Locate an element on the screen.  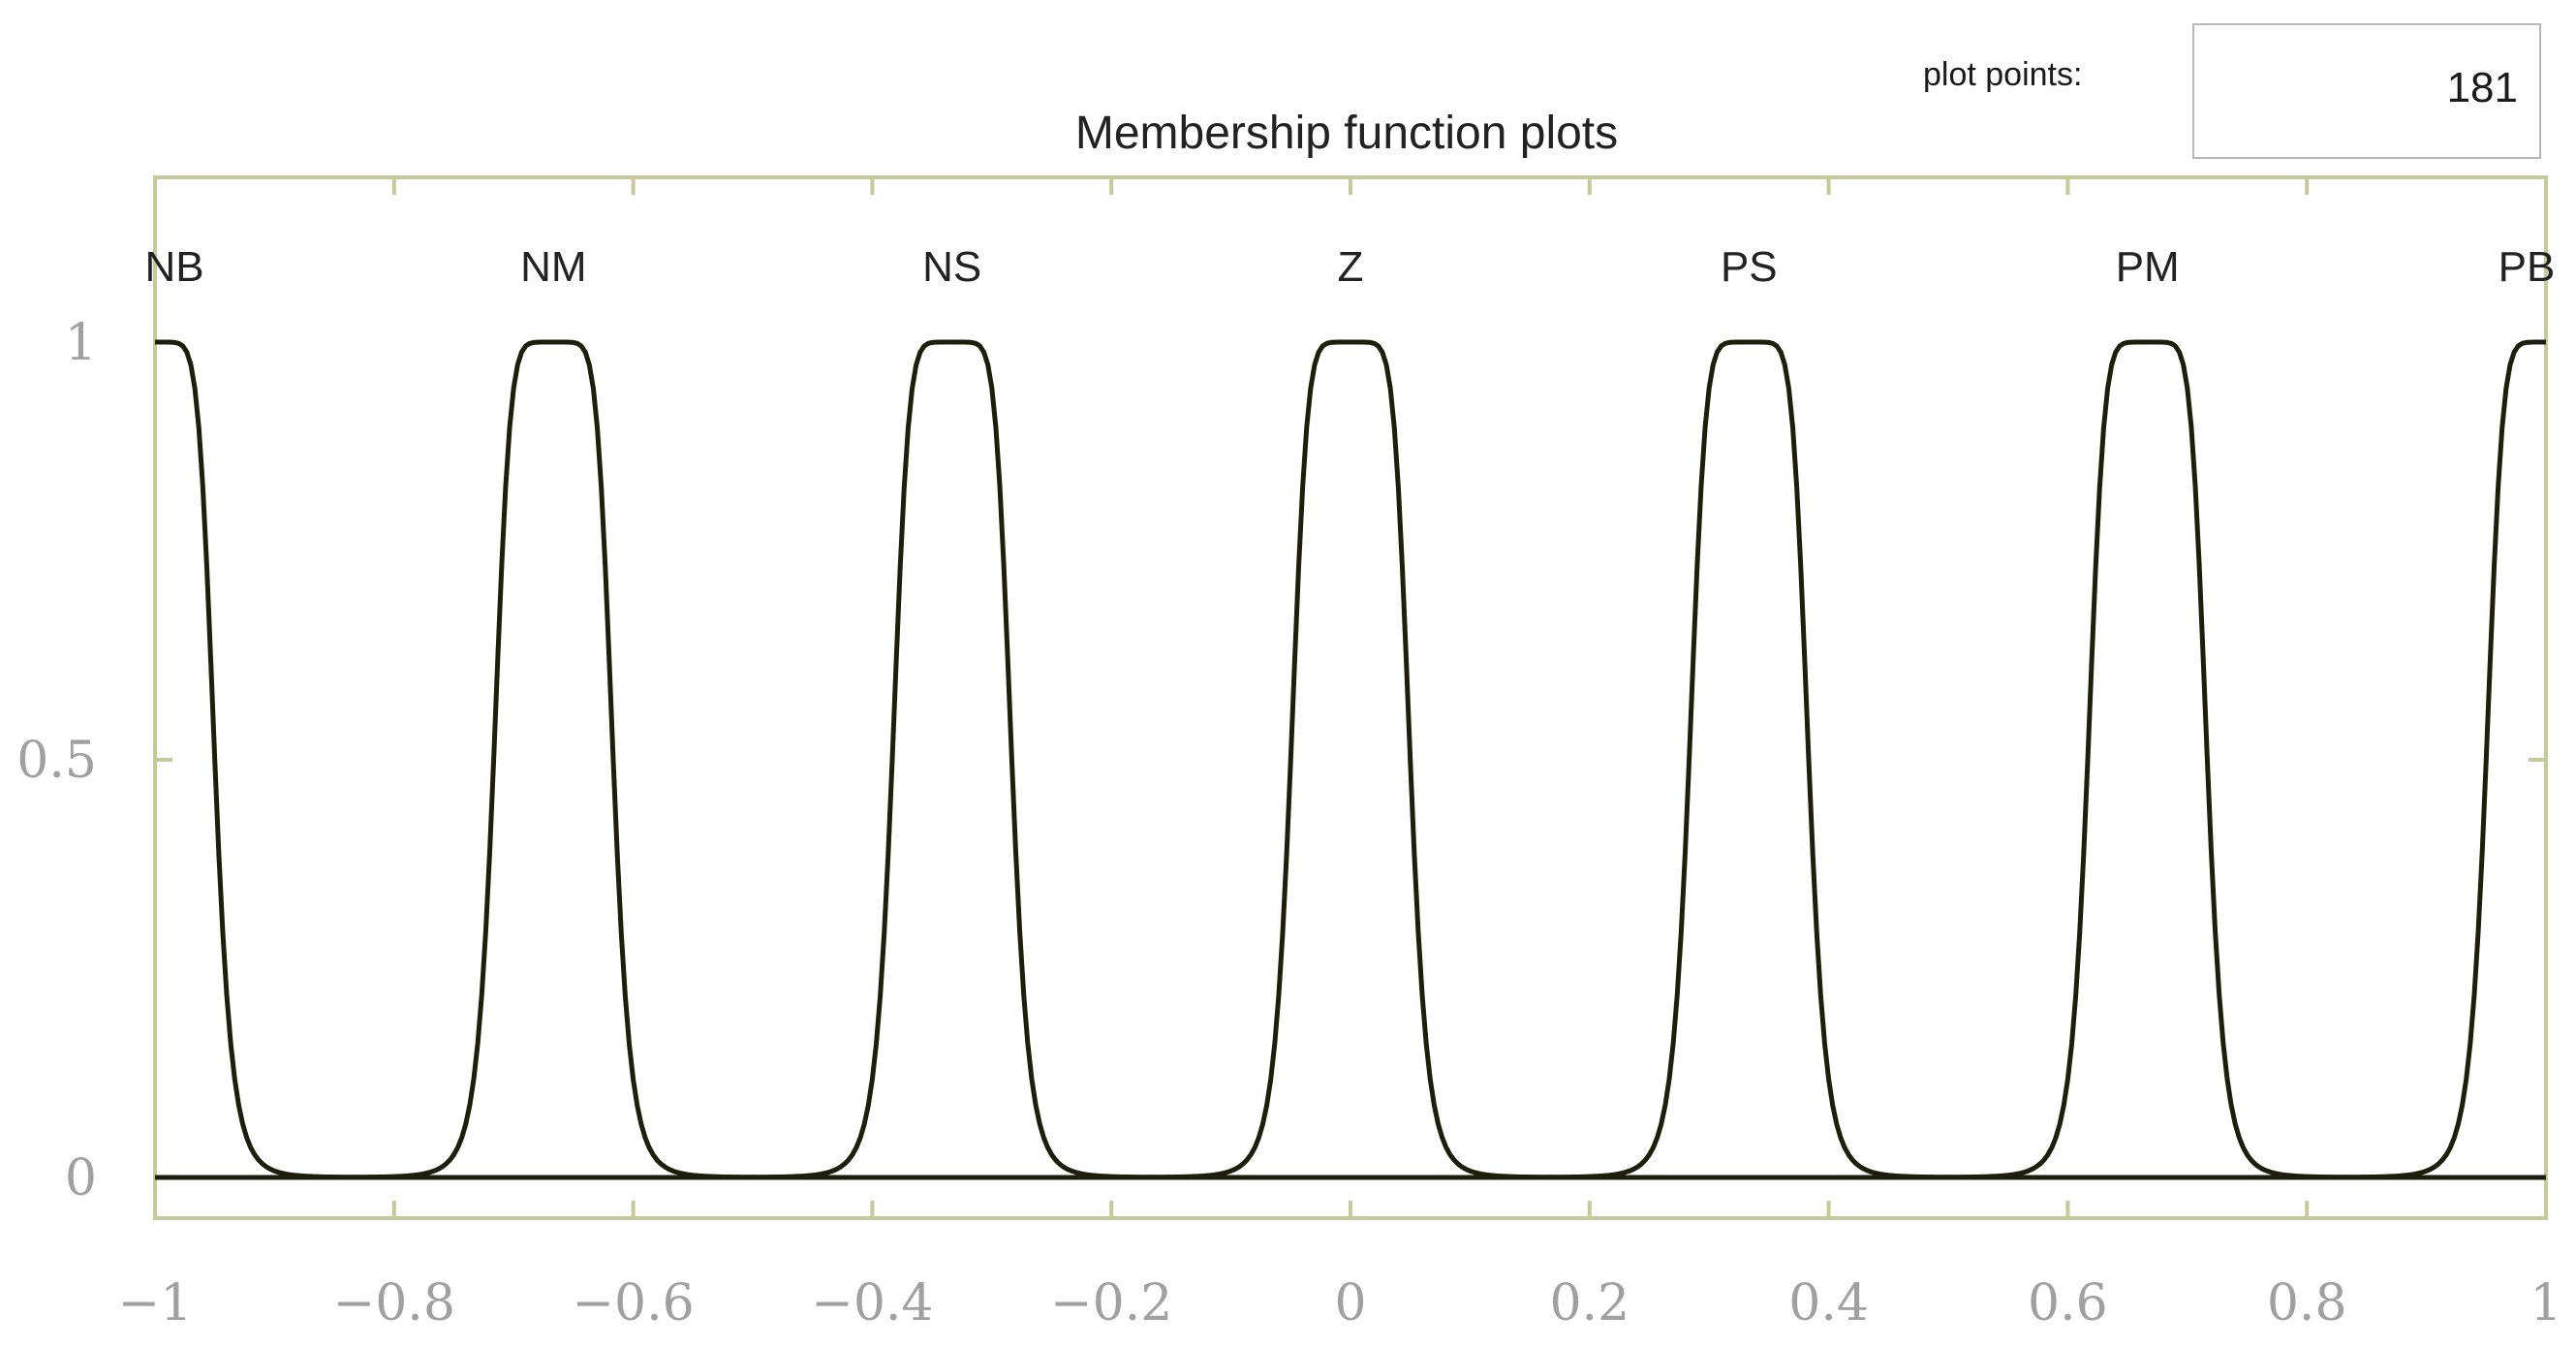
x-tick-label: 0 is located at coordinates (1350, 1303).